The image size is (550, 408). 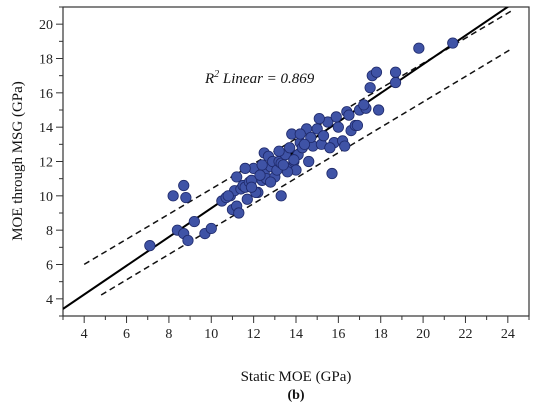 I want to click on annotation-prefix: R, so click(x=209, y=79).